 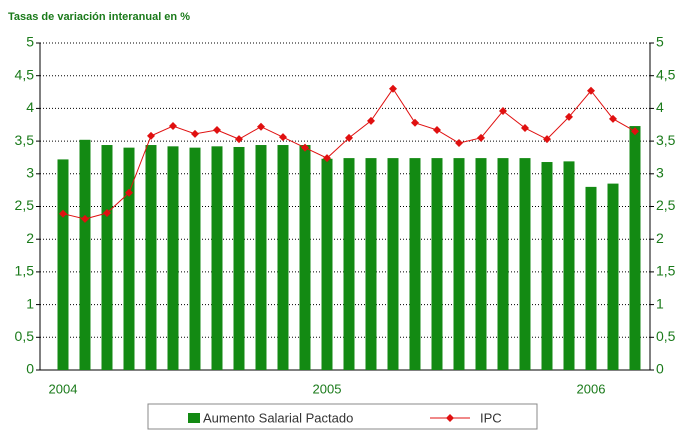 I want to click on y-tick-label: 1, so click(x=30, y=303).